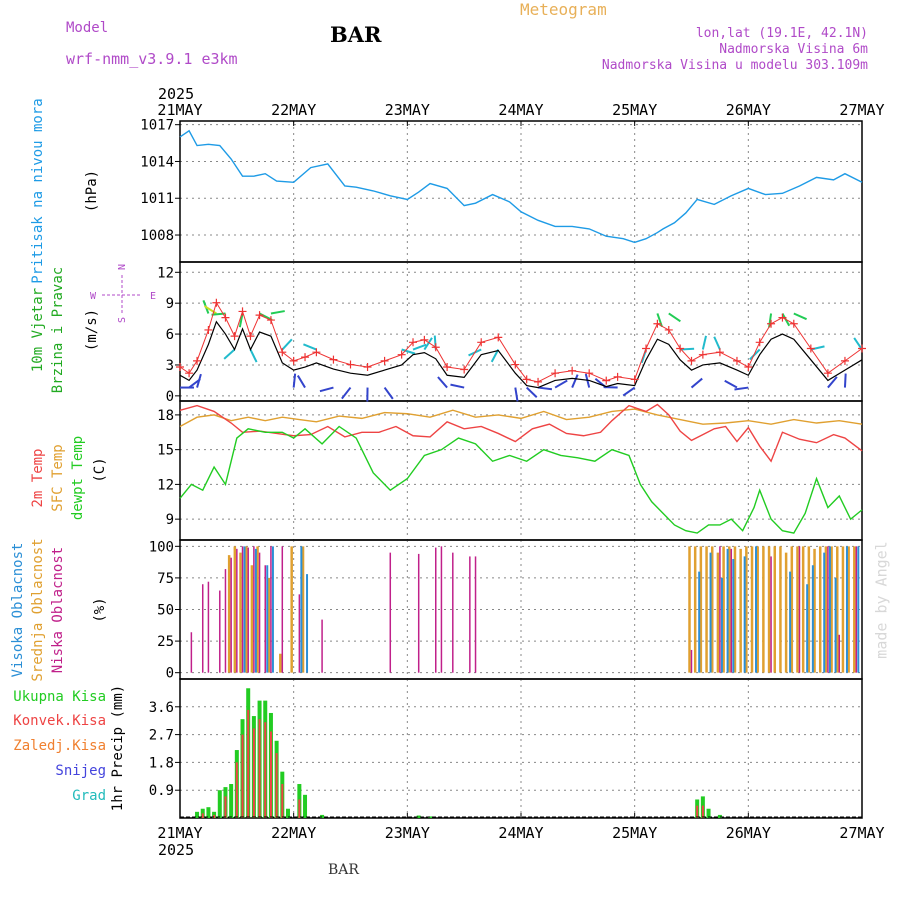 The width and height of the screenshot is (900, 900). Describe the element at coordinates (58, 330) in the screenshot. I see `wind-title-2: Brzina i Pravac` at that location.